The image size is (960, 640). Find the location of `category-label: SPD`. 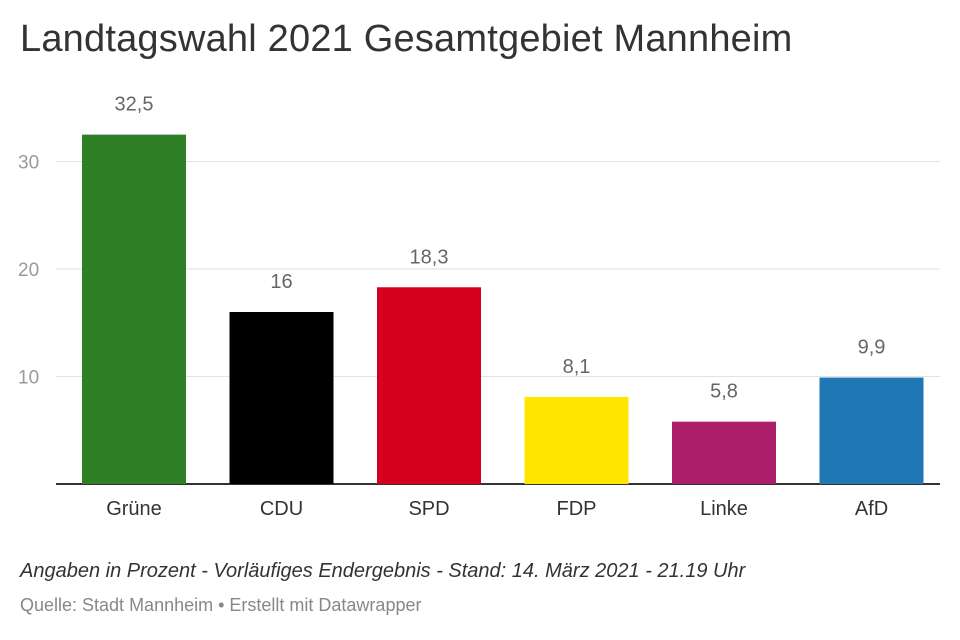

category-label: SPD is located at coordinates (428, 509).